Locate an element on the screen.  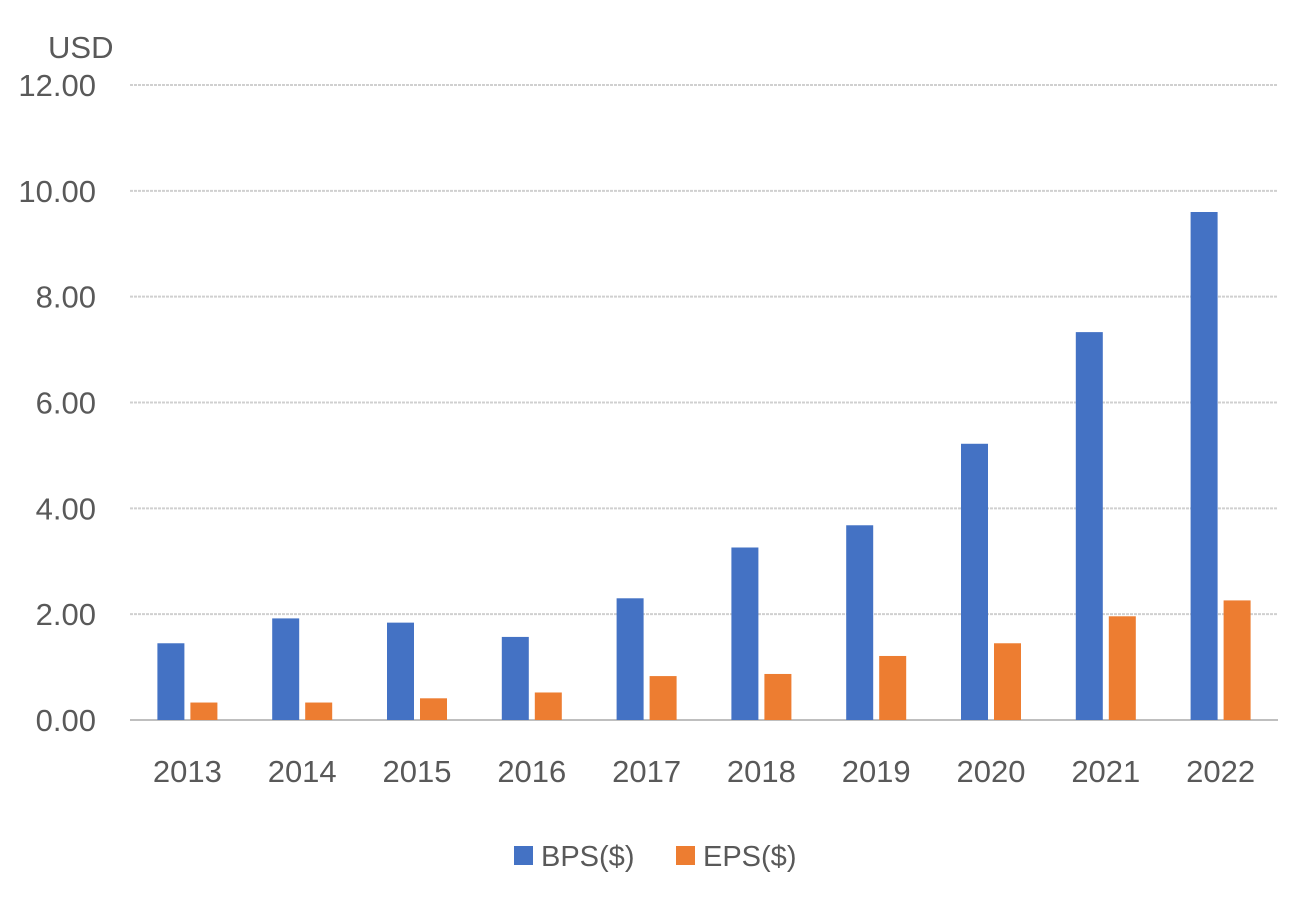
y-tick-label: 6.00 is located at coordinates (66, 403).